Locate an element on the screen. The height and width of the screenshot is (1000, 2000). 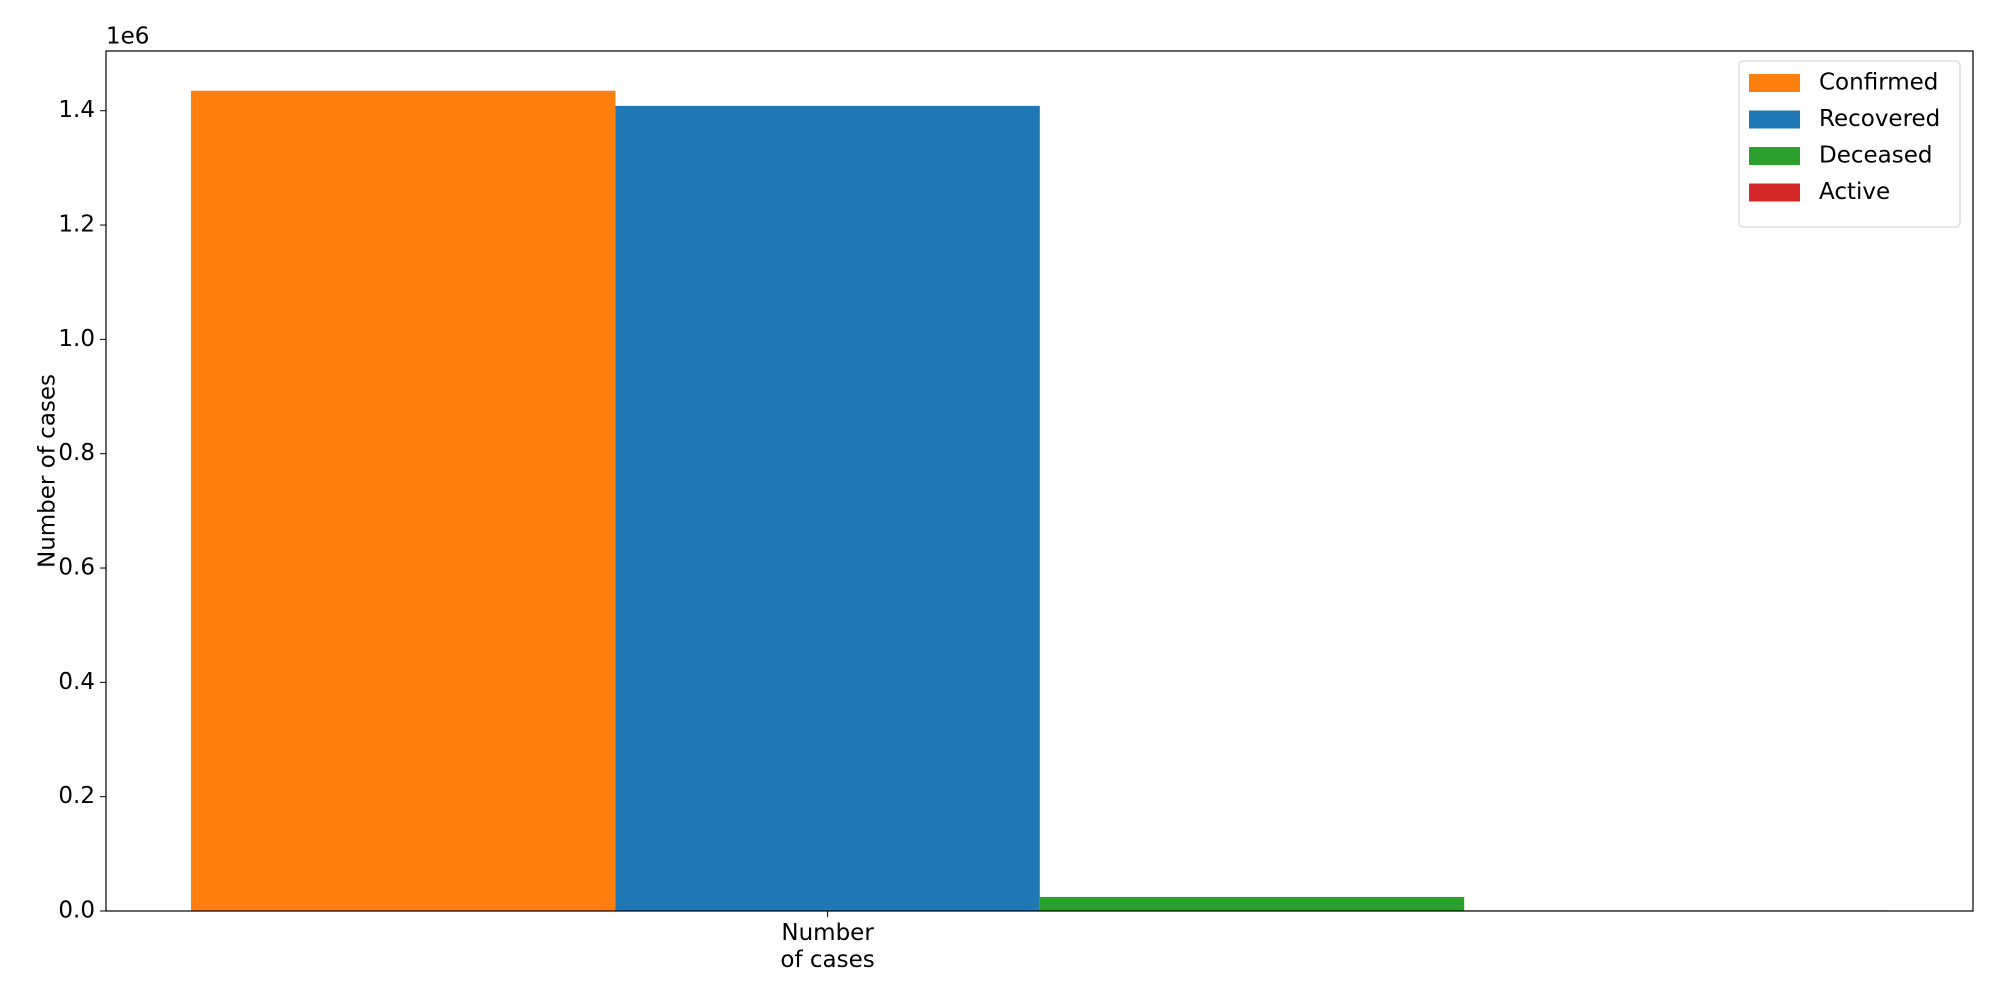
y-tick-label: 1.2 is located at coordinates (76, 225).